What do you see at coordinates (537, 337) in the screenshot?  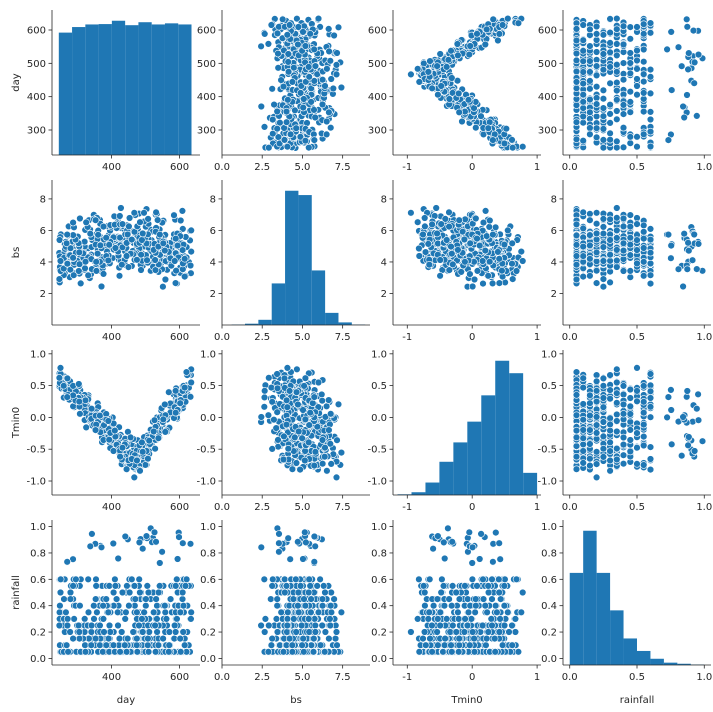 I see `x-tick-label: 1` at bounding box center [537, 337].